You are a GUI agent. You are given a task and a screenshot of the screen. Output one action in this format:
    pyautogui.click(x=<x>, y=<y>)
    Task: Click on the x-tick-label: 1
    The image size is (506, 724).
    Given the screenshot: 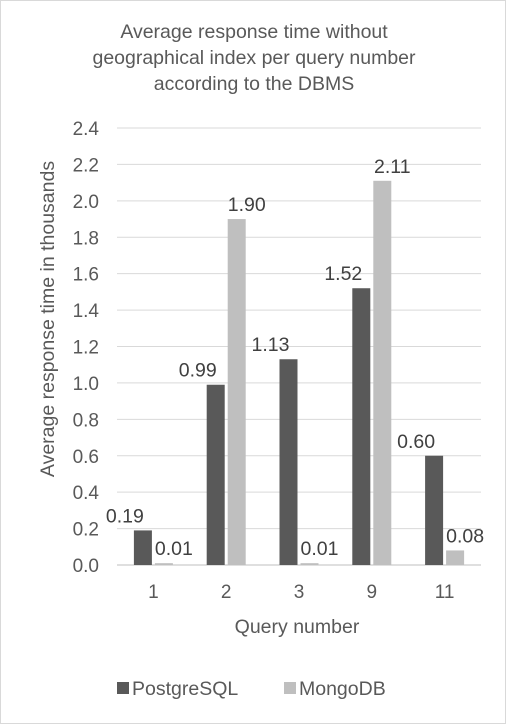 What is the action you would take?
    pyautogui.click(x=153, y=592)
    